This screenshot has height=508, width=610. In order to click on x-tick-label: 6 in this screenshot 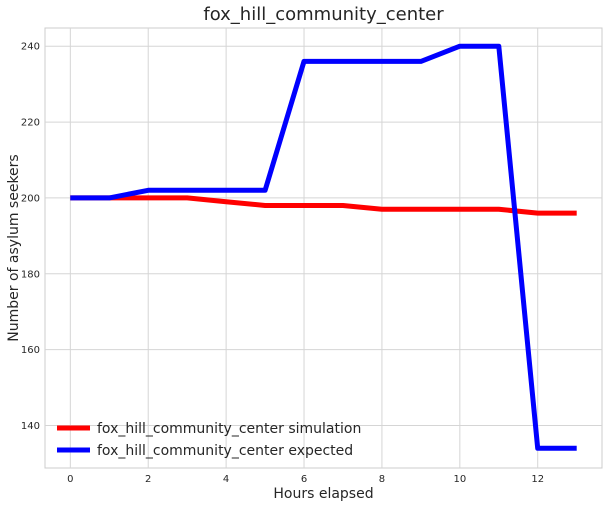, I will do `click(304, 479)`.